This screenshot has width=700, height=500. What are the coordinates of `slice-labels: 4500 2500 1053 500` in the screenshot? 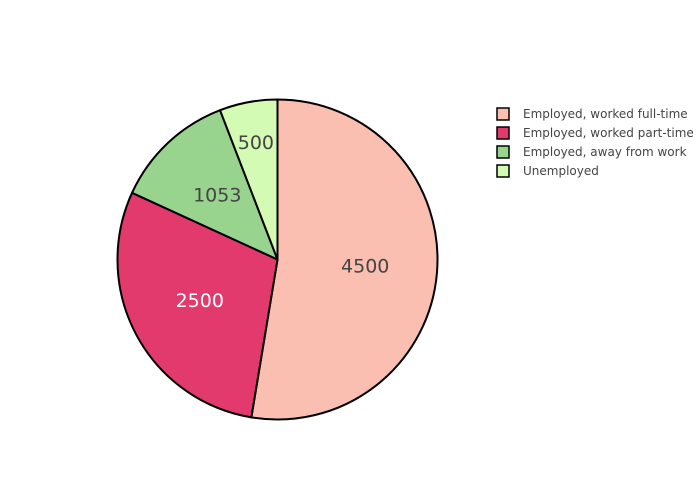 It's located at (283, 222).